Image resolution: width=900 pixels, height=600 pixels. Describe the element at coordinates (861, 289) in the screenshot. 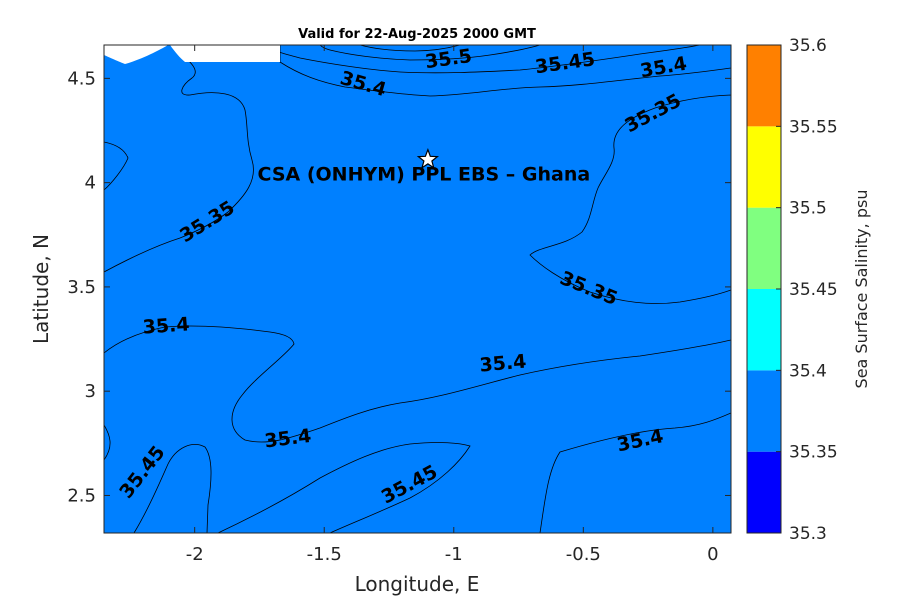

I see `colorbar-label: Sea Surface Salinity, psu` at that location.